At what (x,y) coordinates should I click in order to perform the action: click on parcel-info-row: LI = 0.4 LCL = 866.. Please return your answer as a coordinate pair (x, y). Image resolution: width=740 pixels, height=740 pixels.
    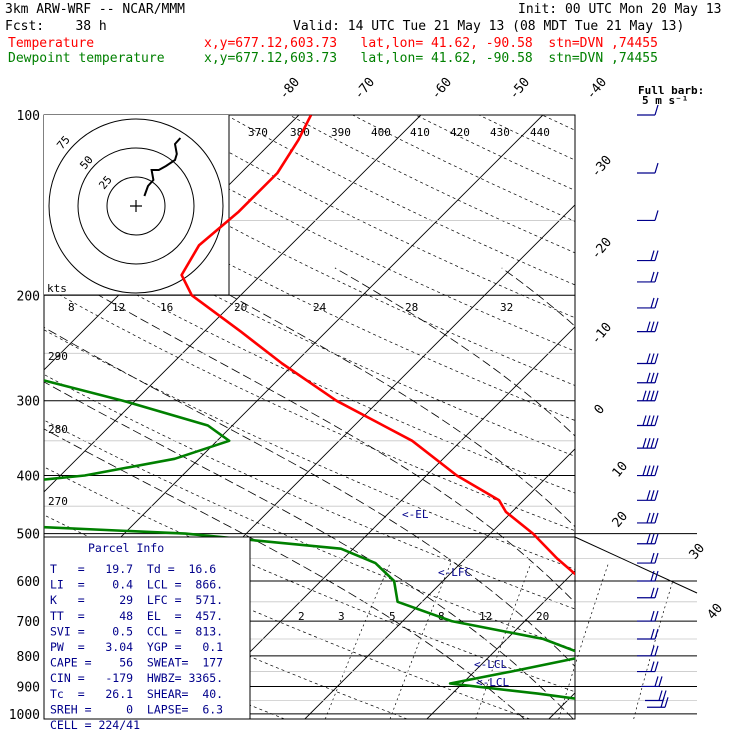
    Looking at the image, I should click on (136, 585).